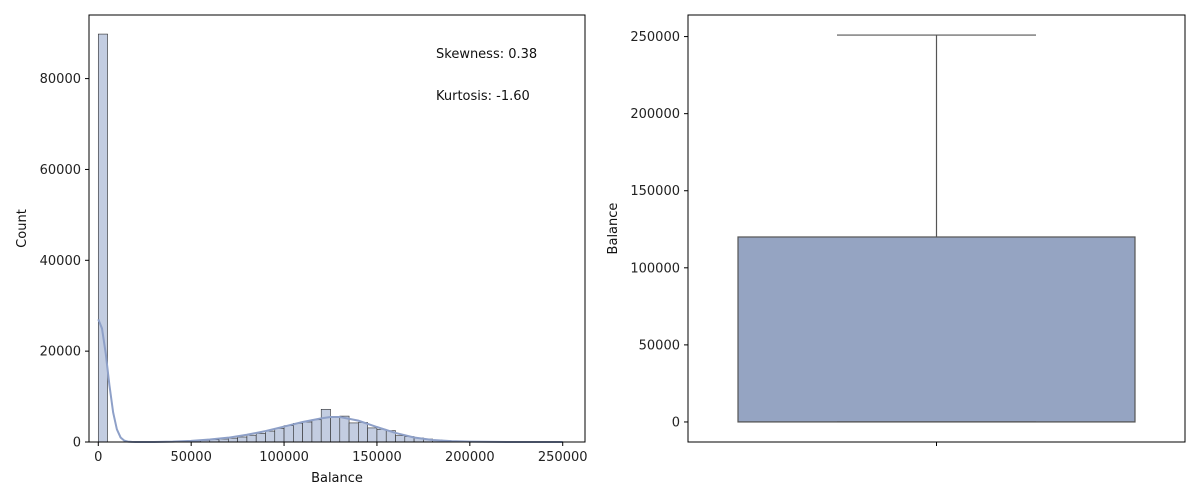  I want to click on kurtosis-annotation: Kurtosis: -1.60, so click(483, 96).